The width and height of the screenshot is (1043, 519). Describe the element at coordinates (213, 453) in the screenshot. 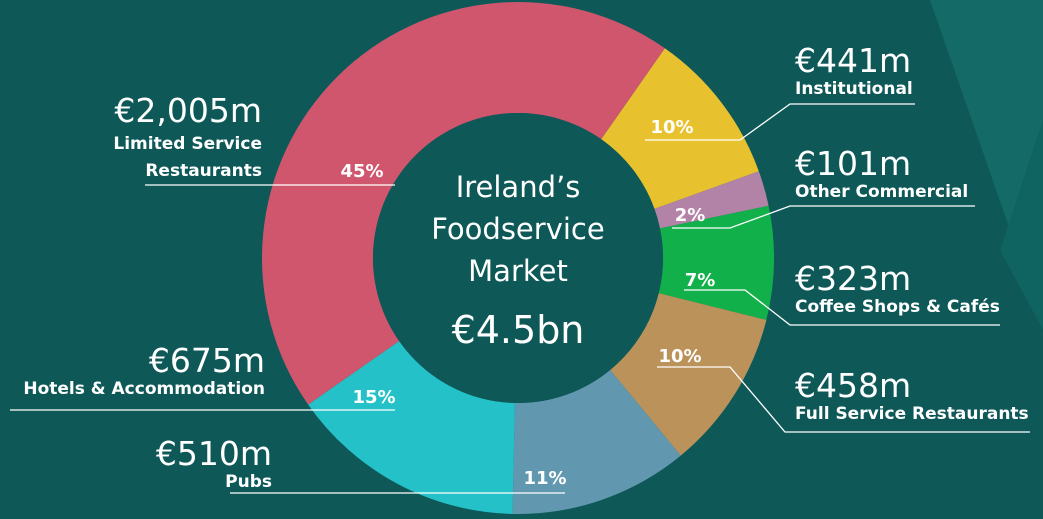

I see `amount-label: €510m` at that location.